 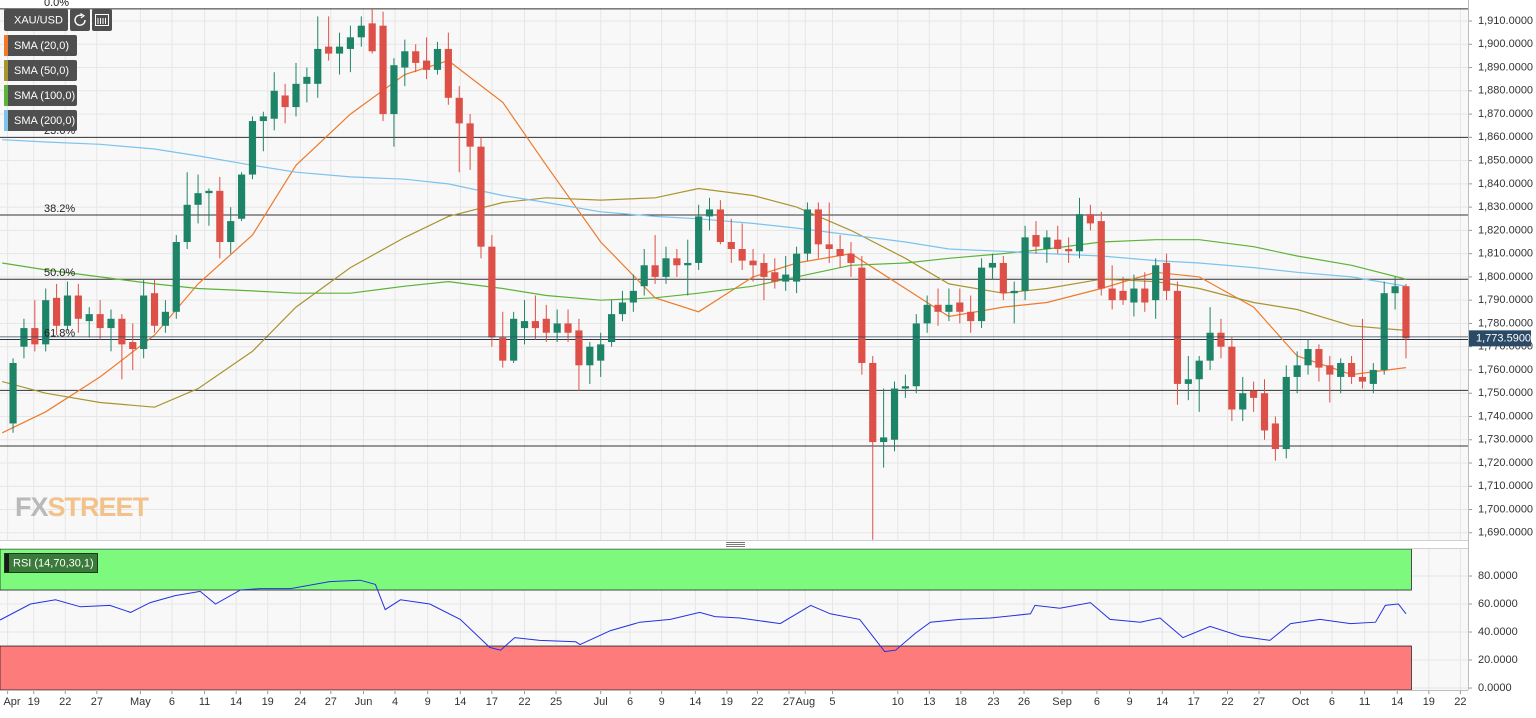 I want to click on indicator-legend: SMA (50,0), so click(x=40, y=70).